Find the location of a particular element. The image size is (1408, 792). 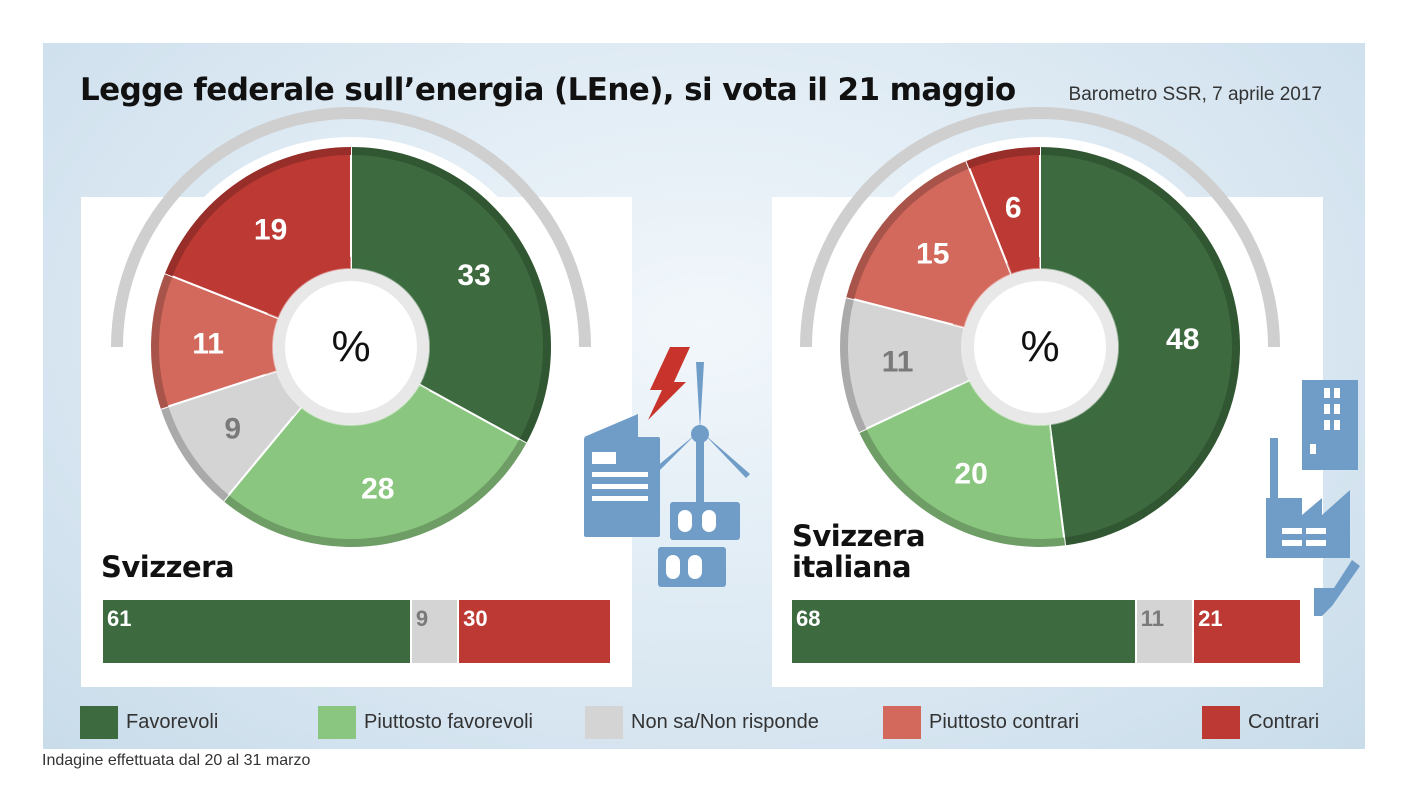

legend-label: Contrari is located at coordinates (1284, 721).